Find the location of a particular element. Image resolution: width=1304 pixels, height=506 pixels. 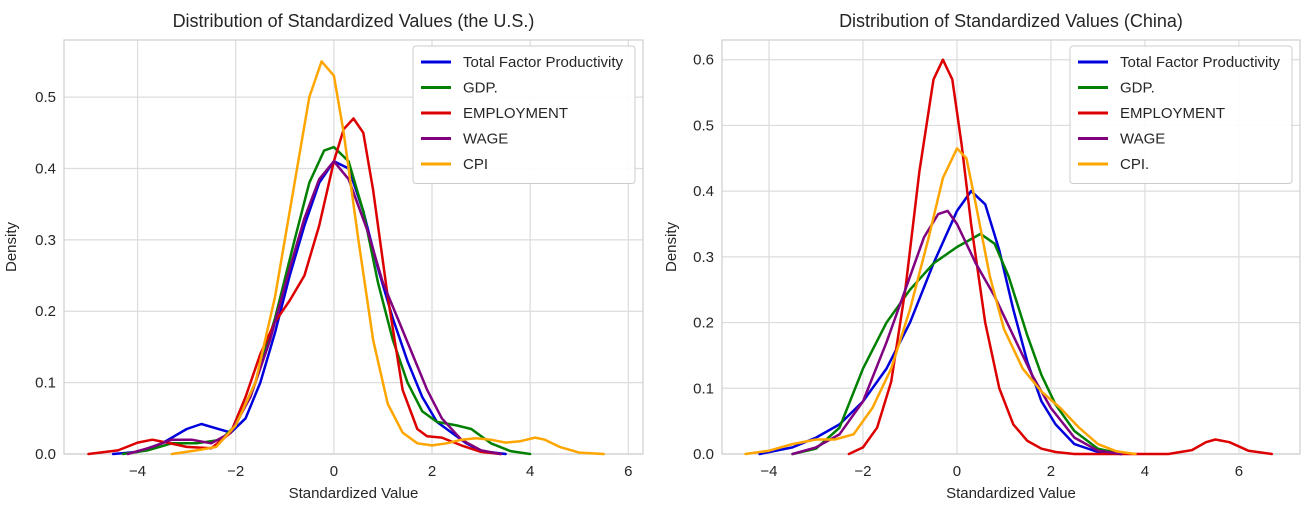

y-tick-label: 0.6 is located at coordinates (703, 60).